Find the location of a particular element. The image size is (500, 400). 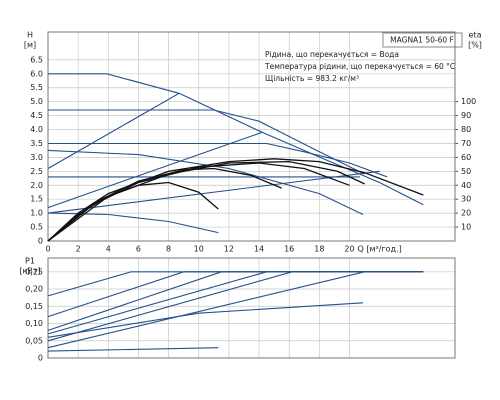

y-tick-label: 3.5 is located at coordinates (36, 143).